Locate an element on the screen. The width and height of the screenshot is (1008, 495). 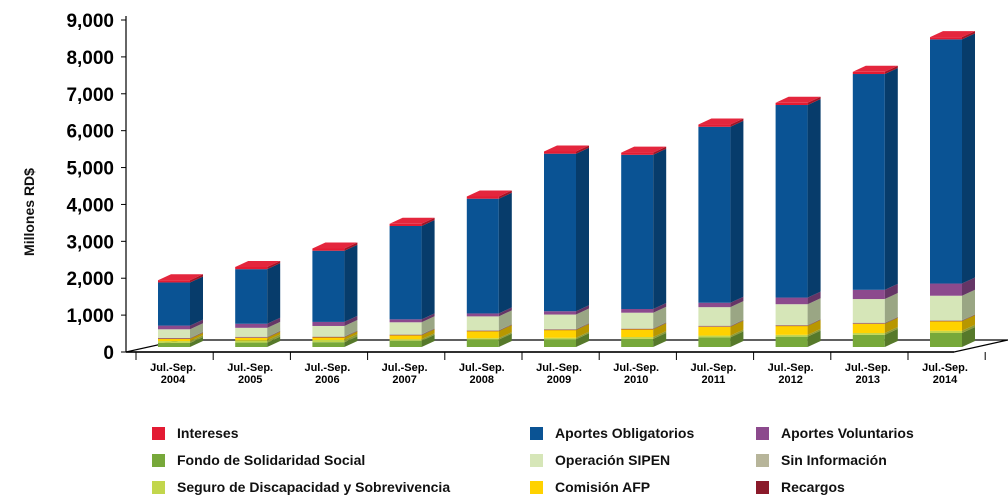
x-tick-label: 2011 is located at coordinates (713, 380).